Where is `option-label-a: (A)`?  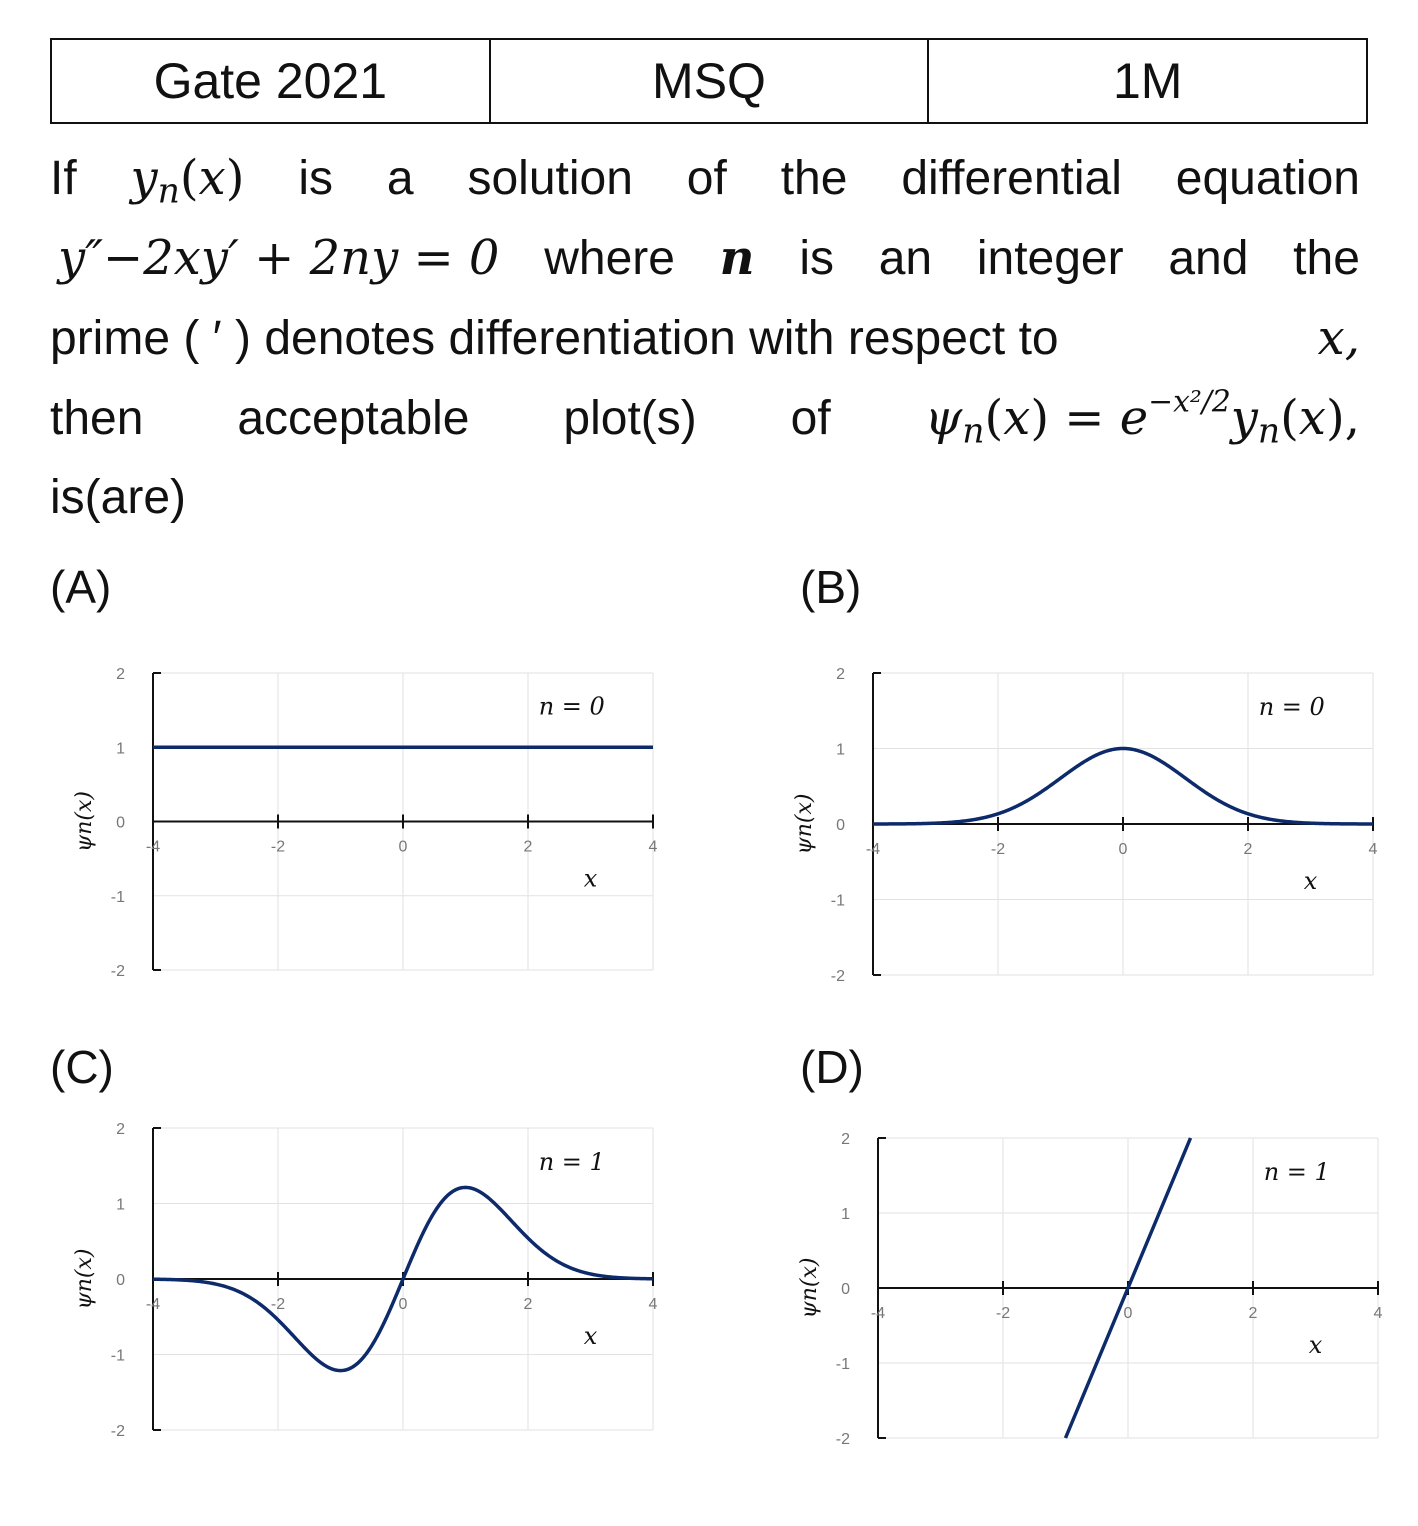
option-label-a: (A) is located at coordinates (81, 587).